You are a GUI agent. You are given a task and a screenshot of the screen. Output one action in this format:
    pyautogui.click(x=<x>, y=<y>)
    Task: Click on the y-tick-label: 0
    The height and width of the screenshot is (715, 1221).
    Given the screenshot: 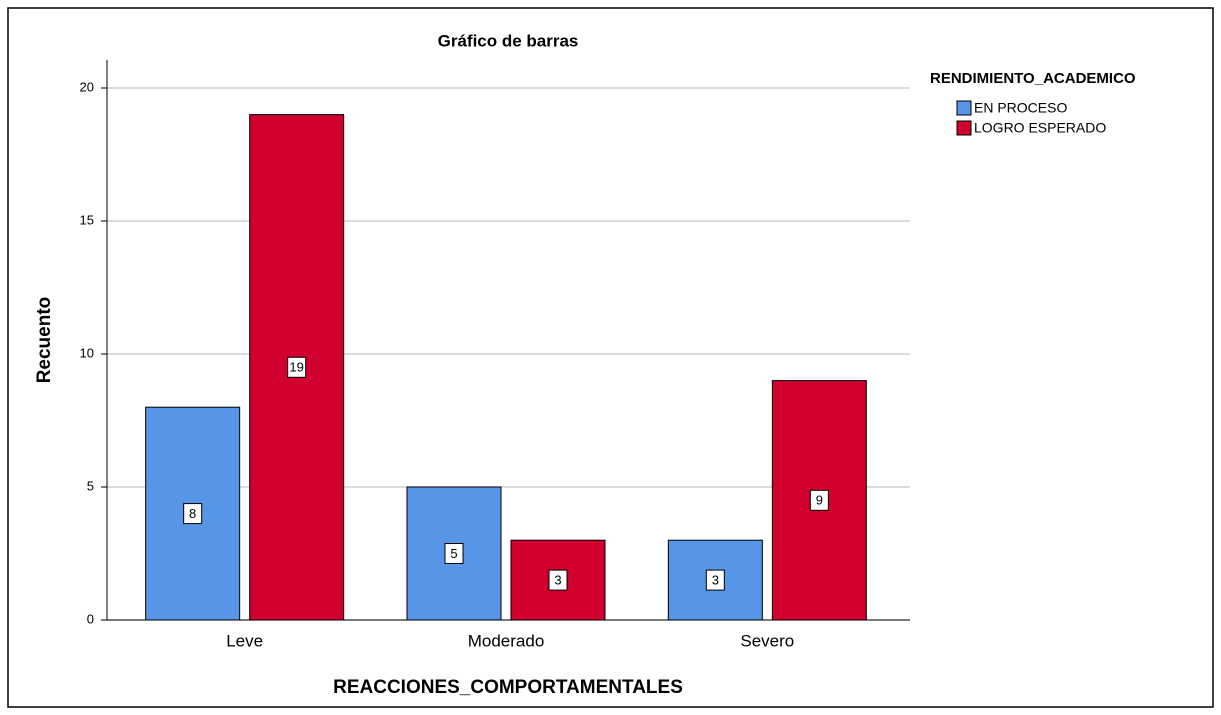 What is the action you would take?
    pyautogui.click(x=90, y=618)
    